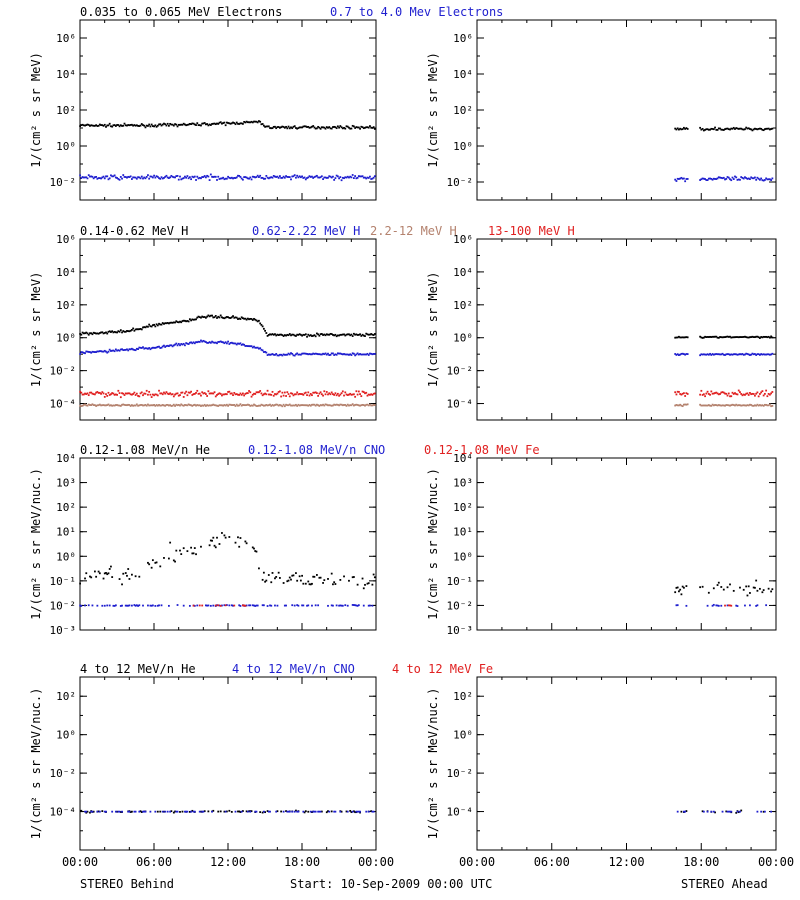 The width and height of the screenshot is (800, 900). Describe the element at coordinates (63, 630) in the screenshot. I see `y-tick-label: 10⁻³` at that location.